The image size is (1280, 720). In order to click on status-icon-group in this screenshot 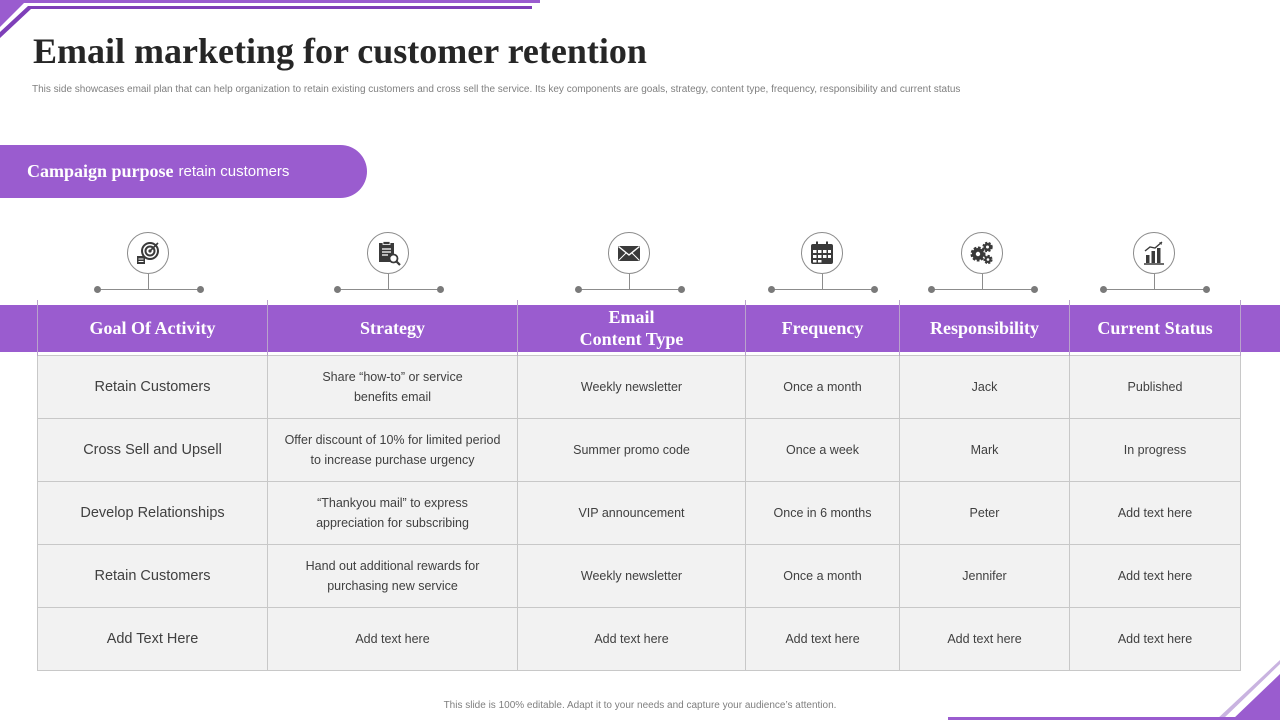, I will do `click(1155, 264)`.